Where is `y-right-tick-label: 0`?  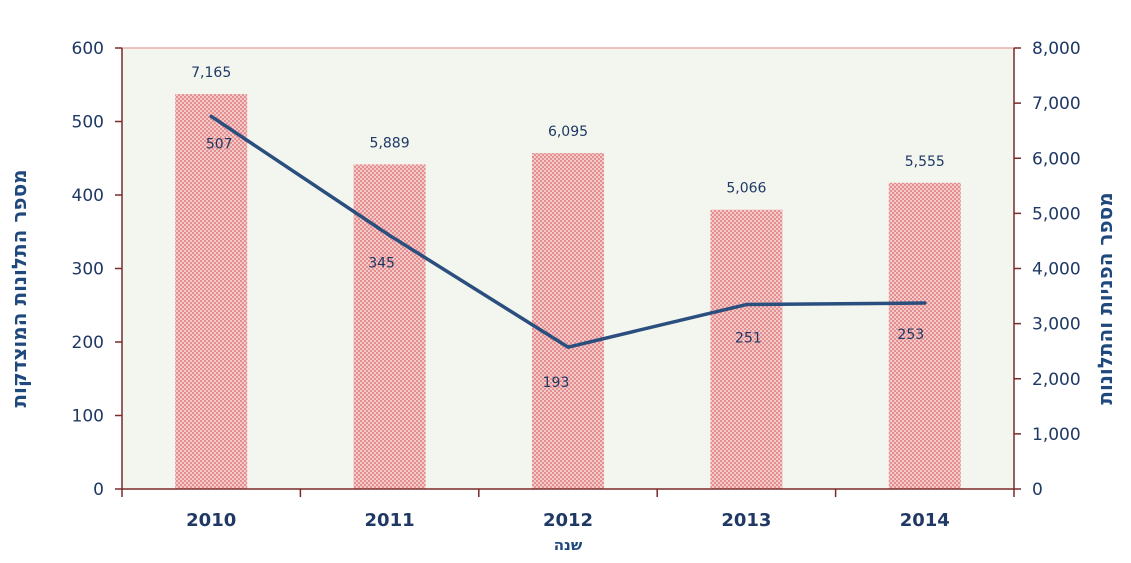
y-right-tick-label: 0 is located at coordinates (1037, 490).